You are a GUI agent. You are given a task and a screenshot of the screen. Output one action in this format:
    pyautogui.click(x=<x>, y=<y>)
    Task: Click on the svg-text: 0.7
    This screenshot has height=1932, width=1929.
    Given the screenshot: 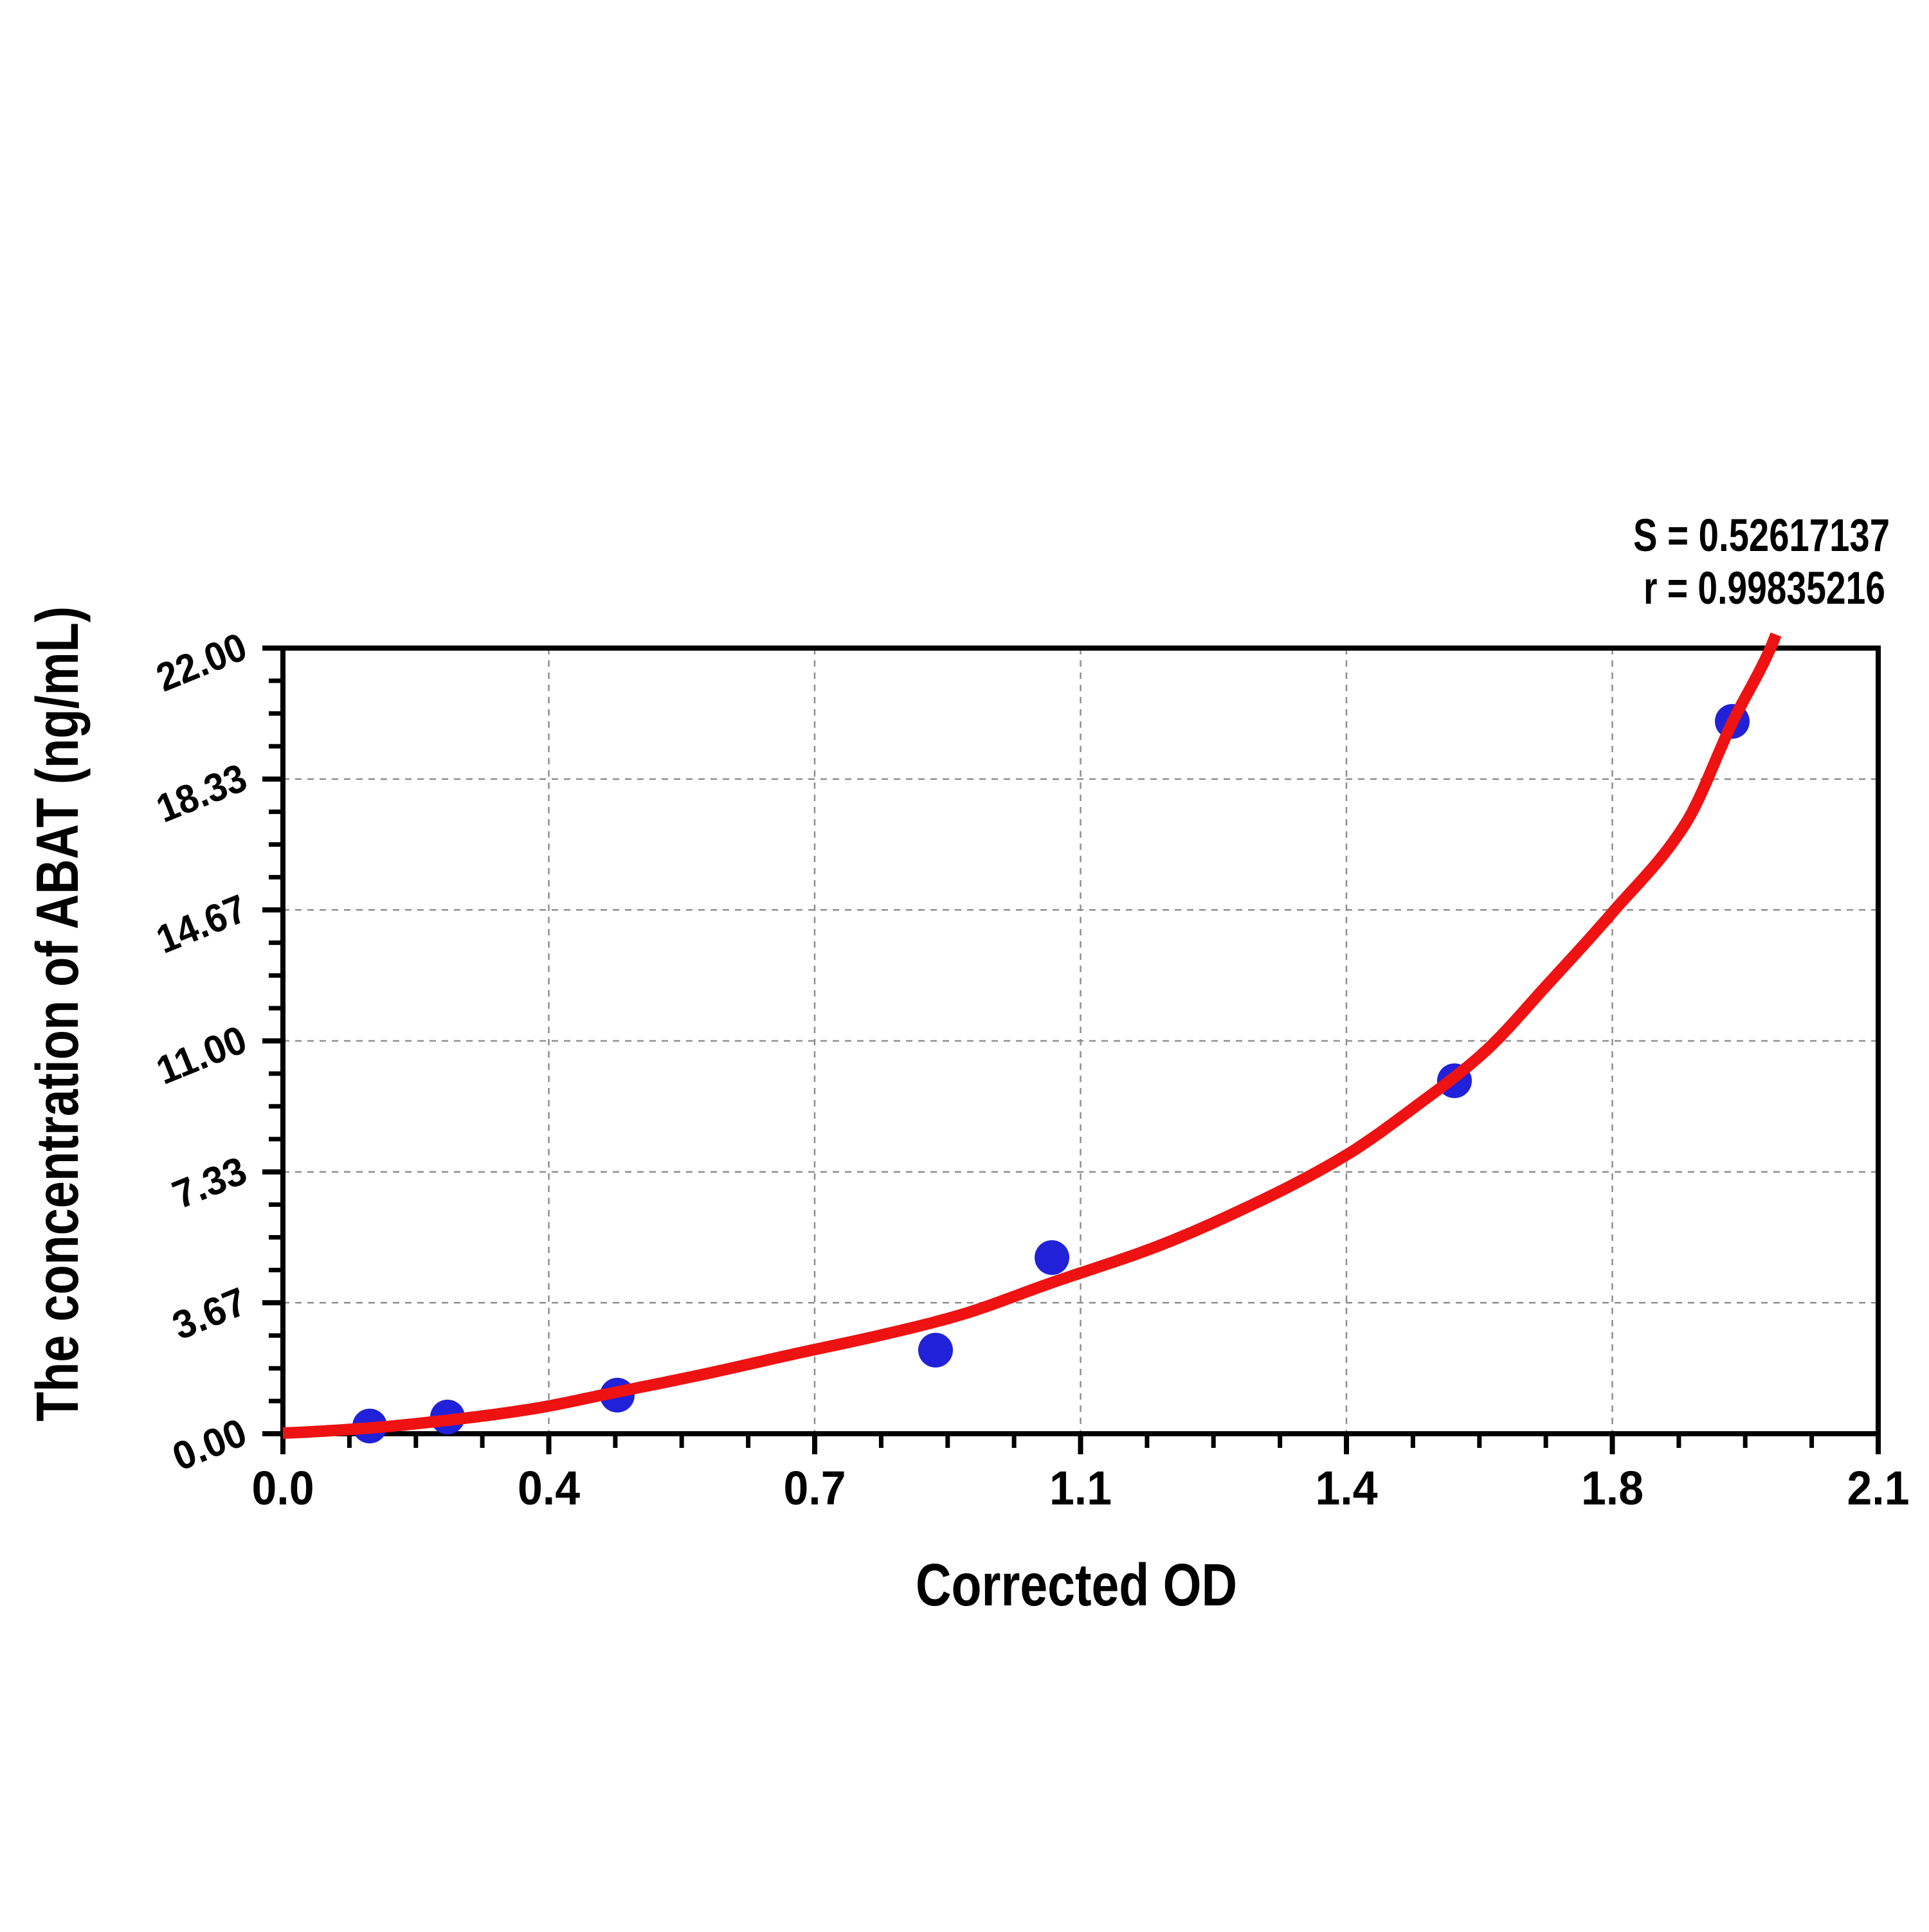 What is the action you would take?
    pyautogui.click(x=815, y=1488)
    